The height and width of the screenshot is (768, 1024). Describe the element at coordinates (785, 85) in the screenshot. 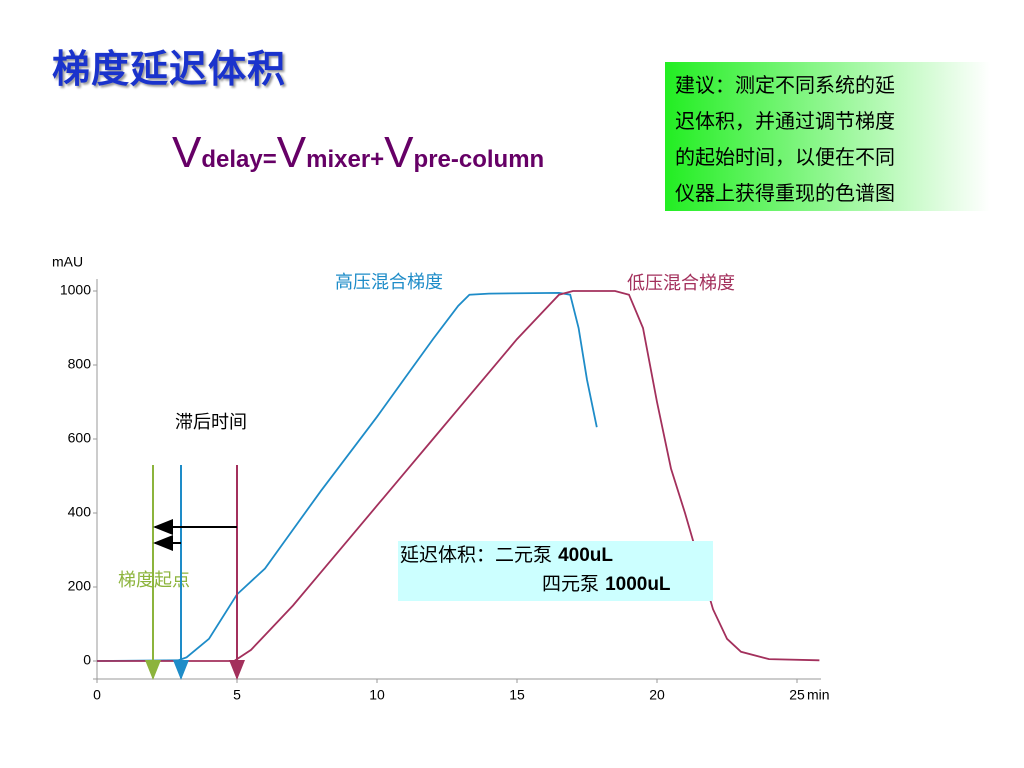

I see `note-line: 建议：测定不同系统的延` at that location.